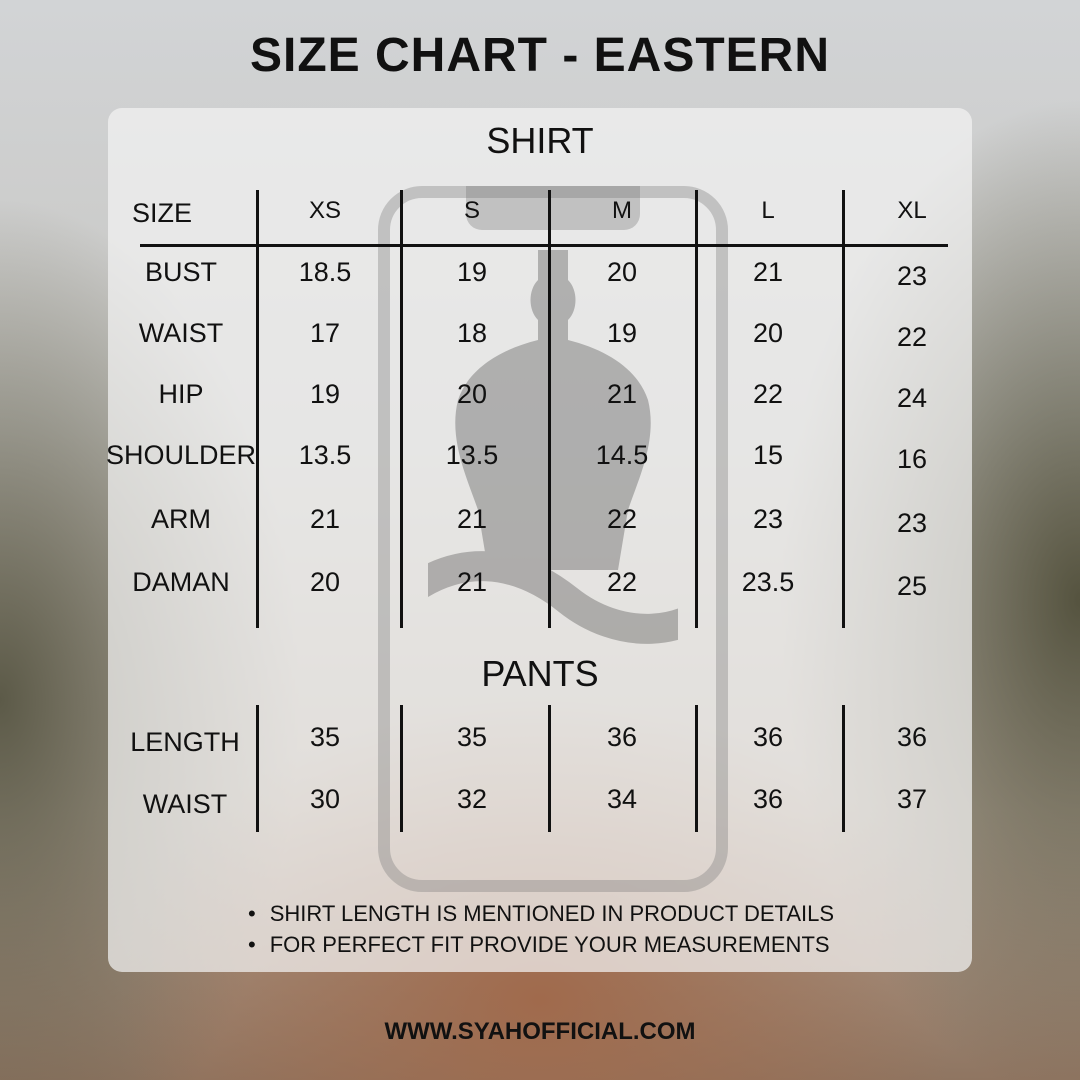 Image resolution: width=1080 pixels, height=1080 pixels. Describe the element at coordinates (768, 455) in the screenshot. I see `table-cell: 15` at that location.